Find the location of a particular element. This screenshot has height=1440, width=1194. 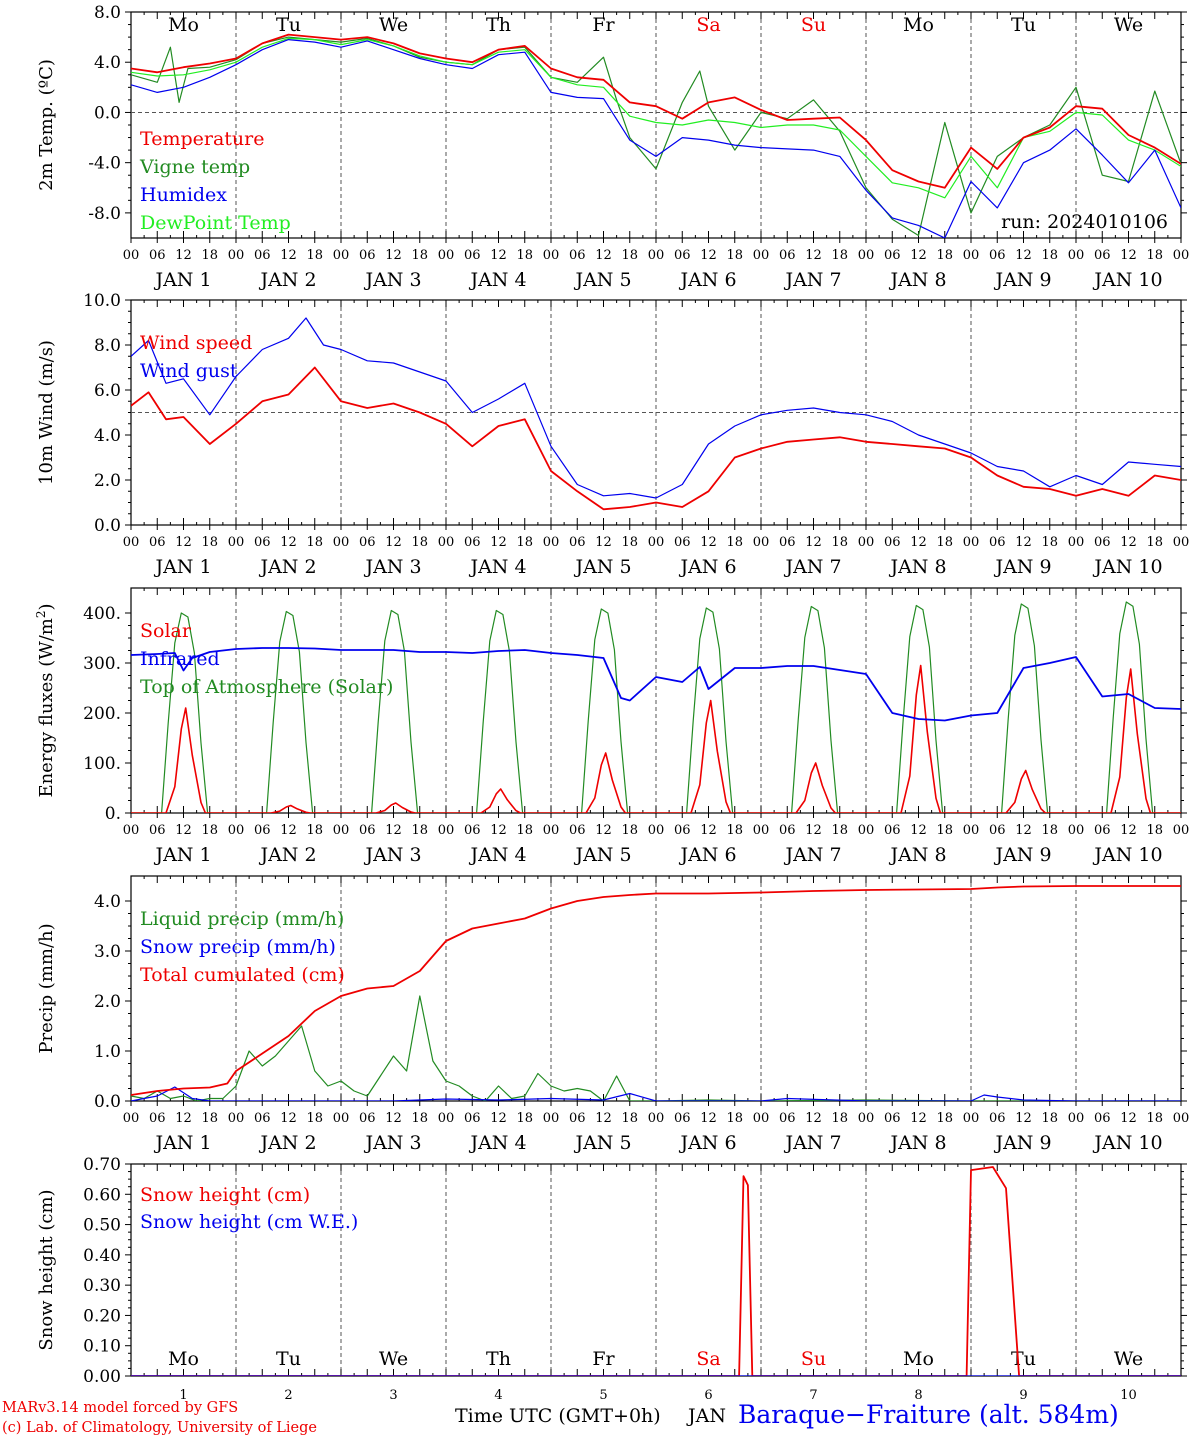

date-number-label: 7 is located at coordinates (813, 1395).